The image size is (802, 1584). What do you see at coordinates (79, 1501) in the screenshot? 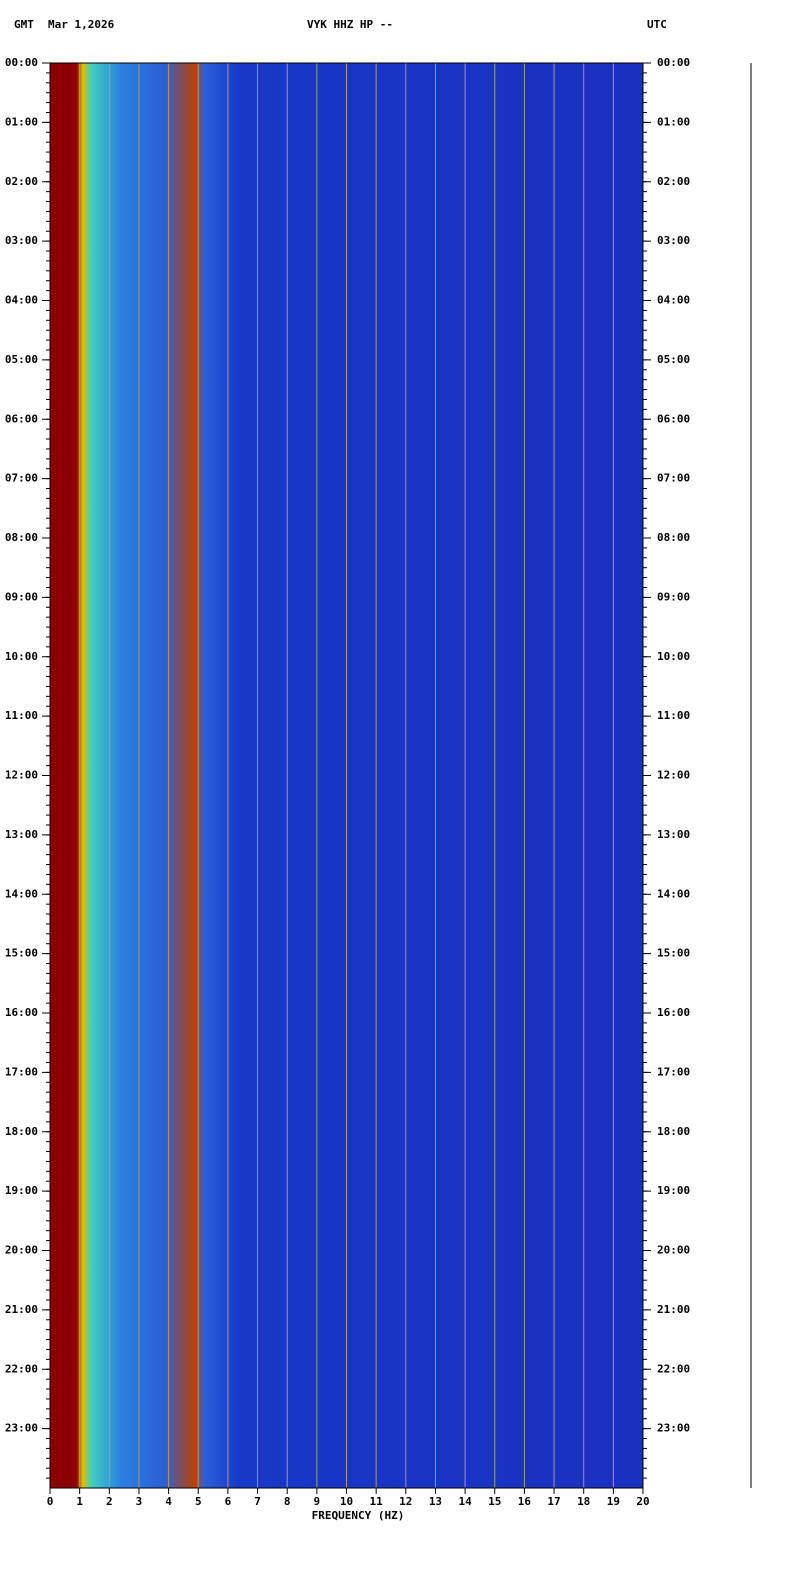
I see `x-tick-label: 1` at bounding box center [79, 1501].